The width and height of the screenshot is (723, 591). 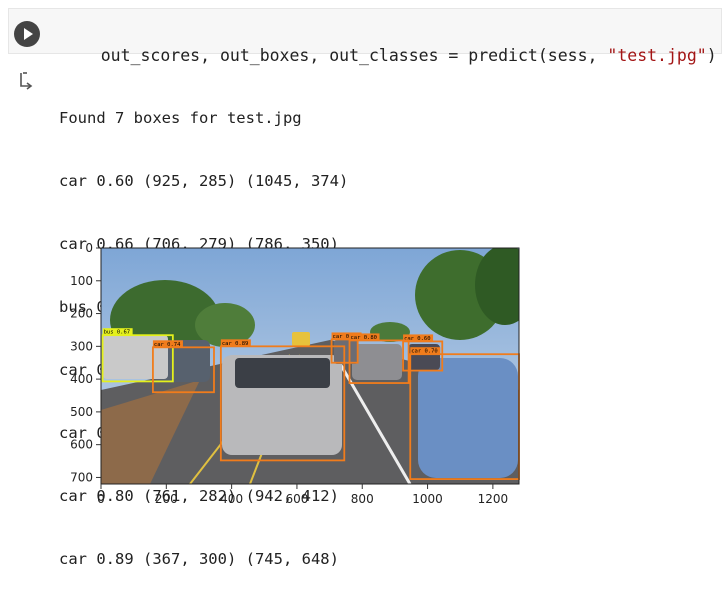 I want to click on y-tick-label: 100, so click(x=81, y=281).